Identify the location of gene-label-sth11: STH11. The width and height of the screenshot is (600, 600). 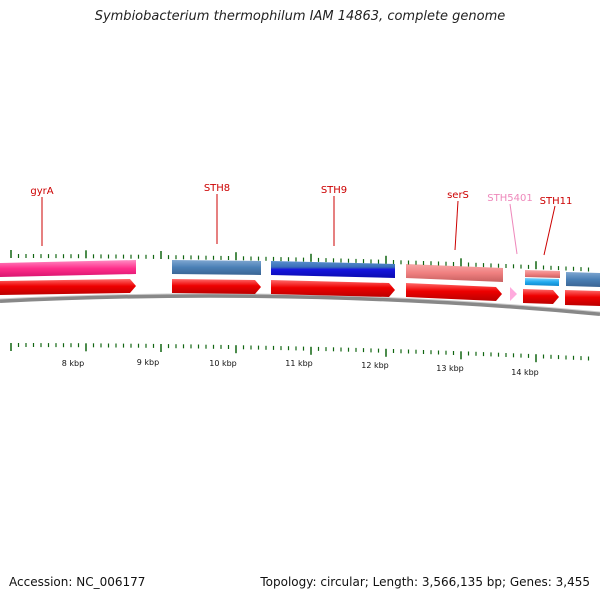
(556, 201).